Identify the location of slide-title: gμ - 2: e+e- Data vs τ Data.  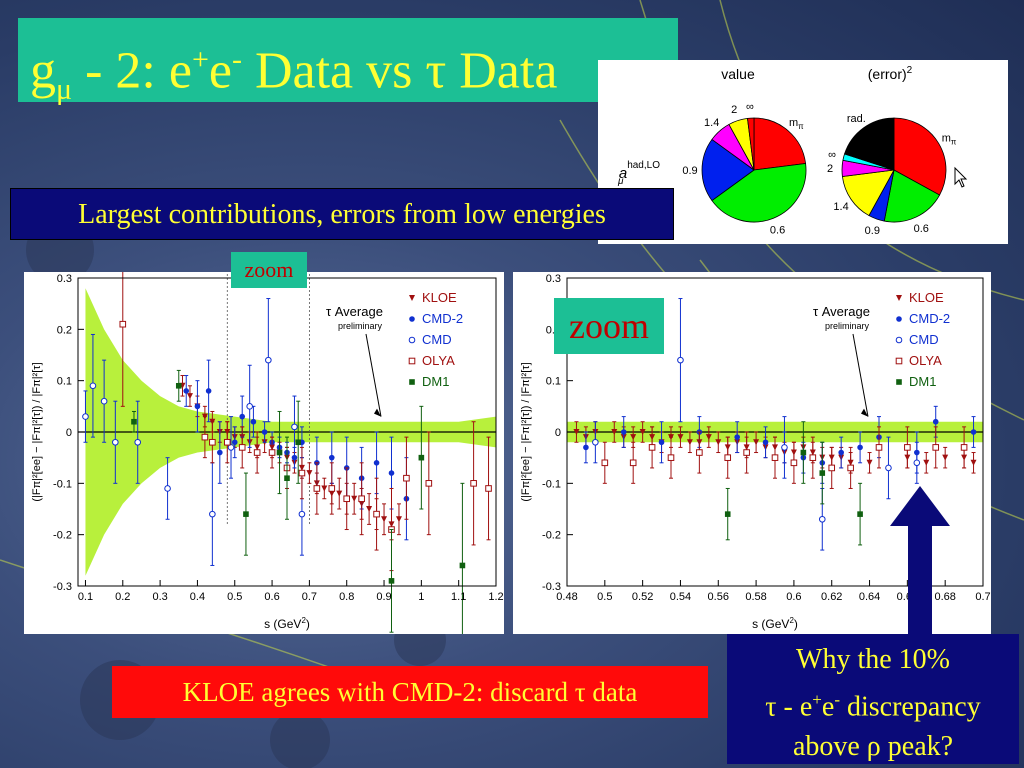
(348, 62).